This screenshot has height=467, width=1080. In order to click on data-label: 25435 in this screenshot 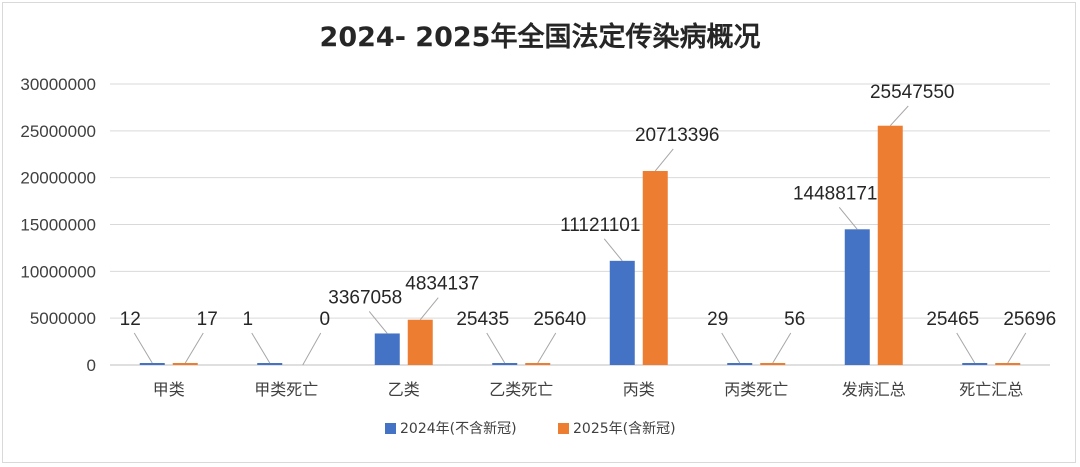, I will do `click(482, 319)`.